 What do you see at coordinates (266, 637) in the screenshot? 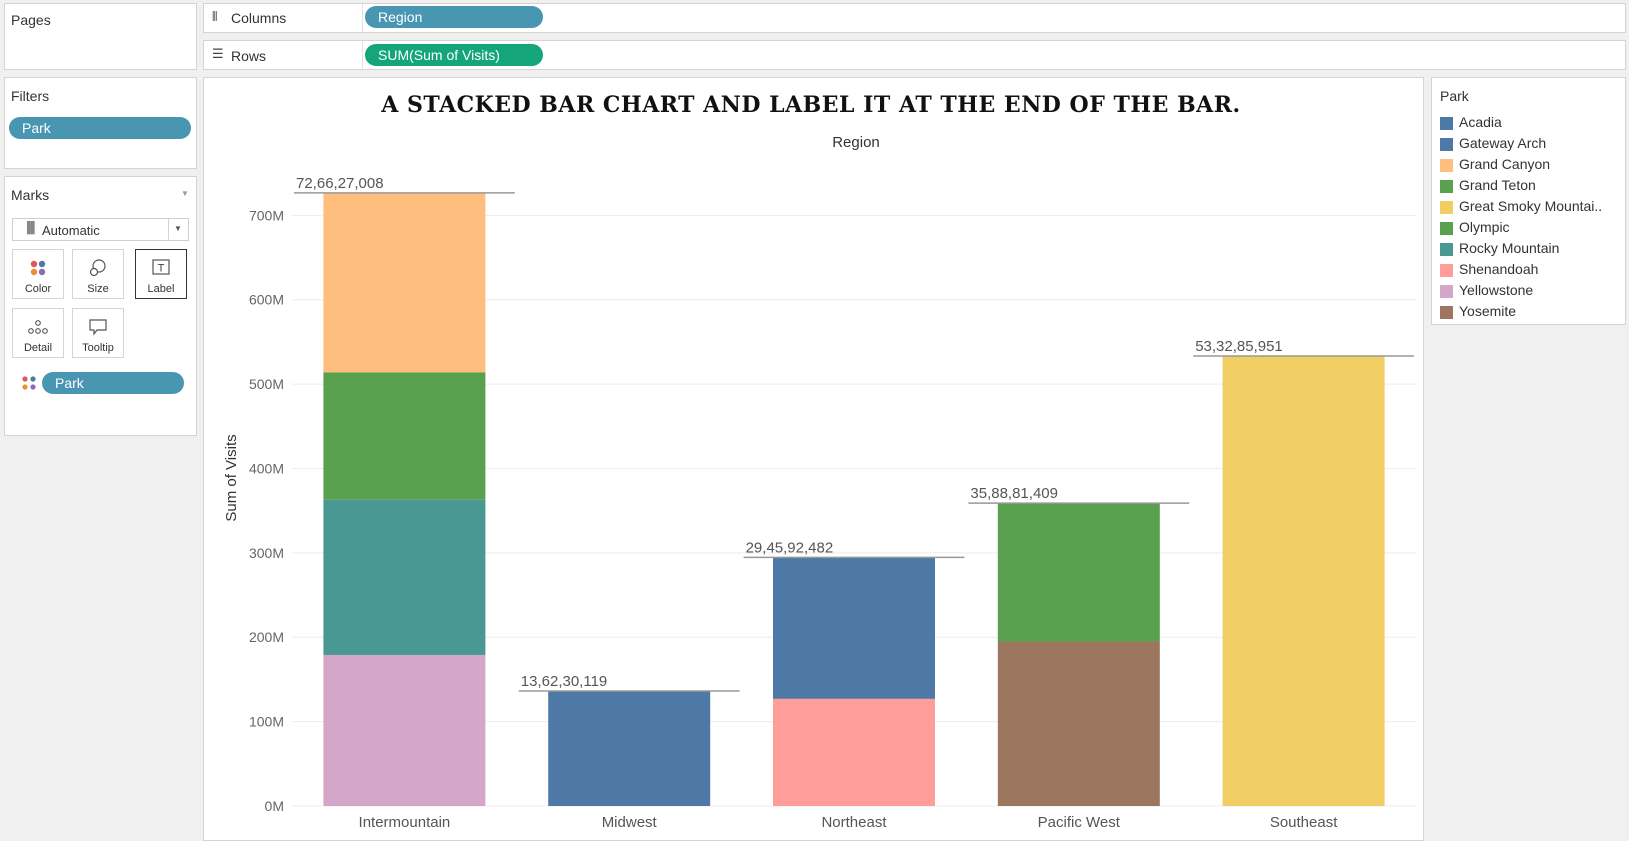
I see `y-tick-label: 200M` at bounding box center [266, 637].